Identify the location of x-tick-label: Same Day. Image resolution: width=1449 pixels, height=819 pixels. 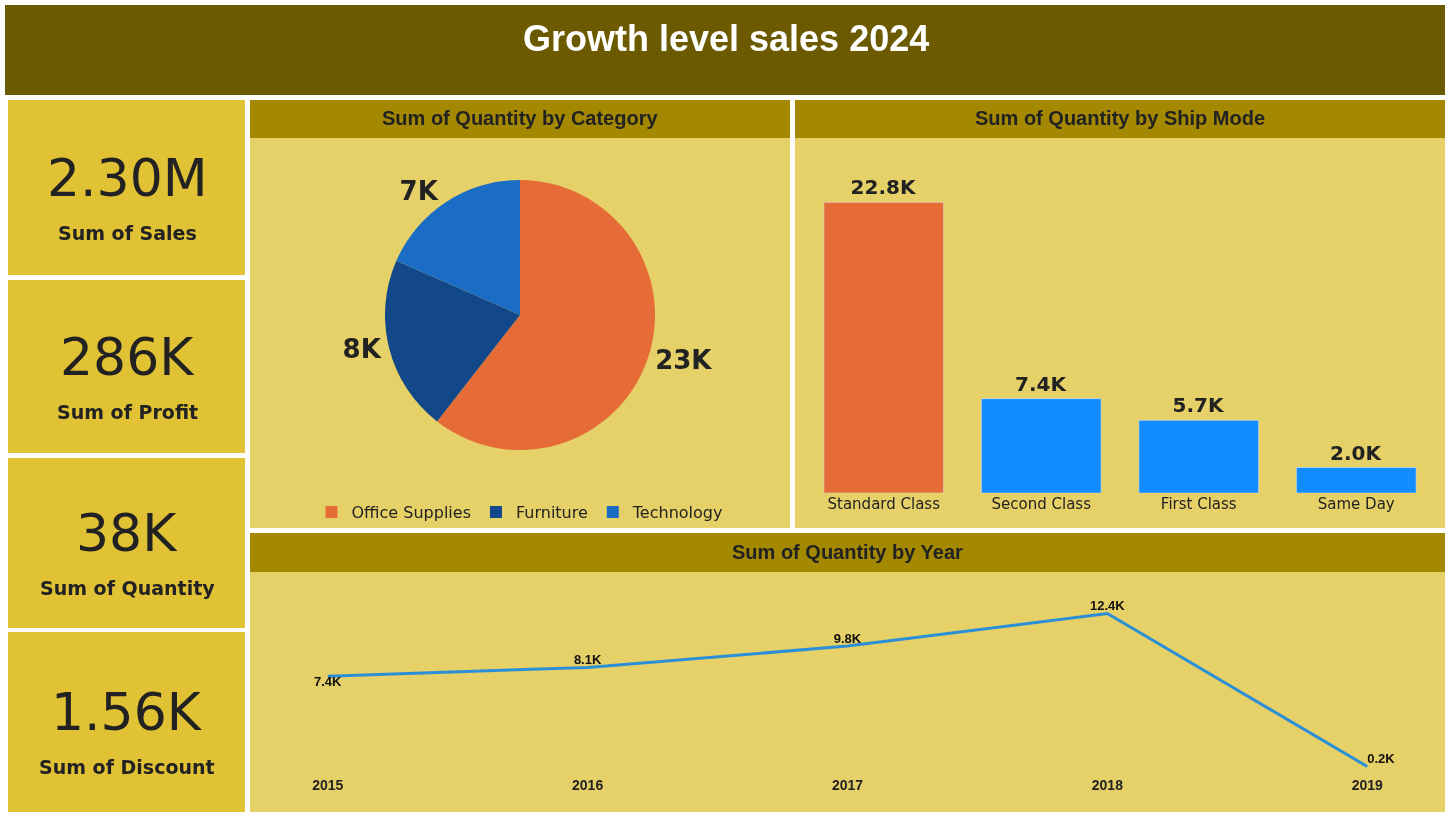
(1356, 504).